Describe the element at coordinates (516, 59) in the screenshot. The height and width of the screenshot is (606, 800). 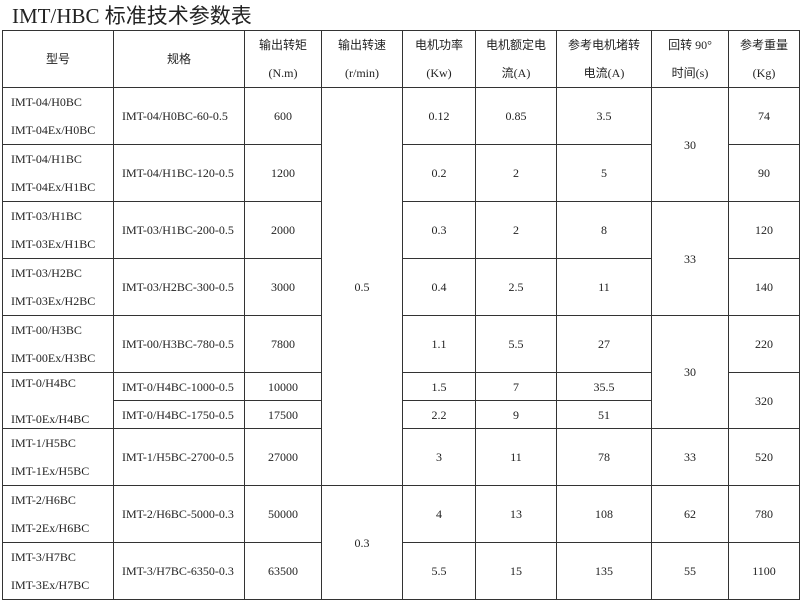
I see `column-header: 电机额定电流(A)` at that location.